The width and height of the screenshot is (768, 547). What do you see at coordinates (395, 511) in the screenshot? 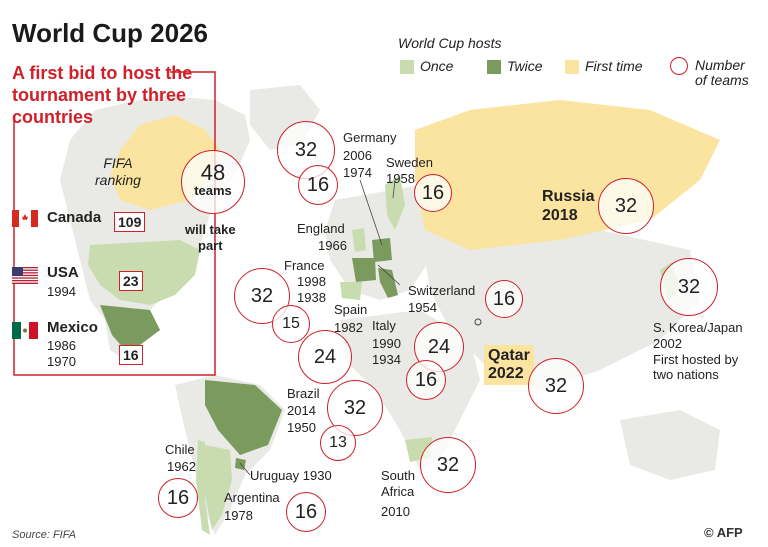
I see `south-africa-year: 2010` at bounding box center [395, 511].